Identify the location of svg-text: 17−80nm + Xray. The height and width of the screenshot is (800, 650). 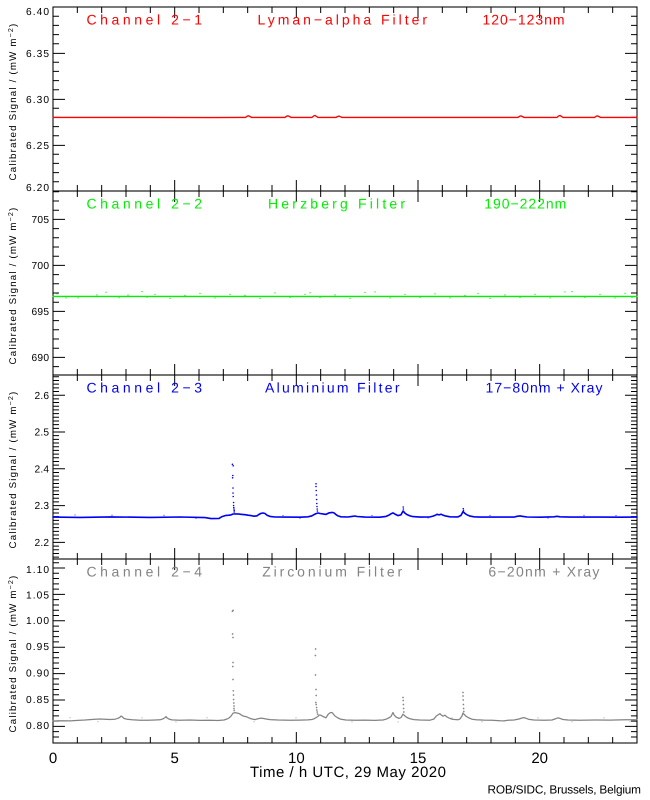
(544, 388).